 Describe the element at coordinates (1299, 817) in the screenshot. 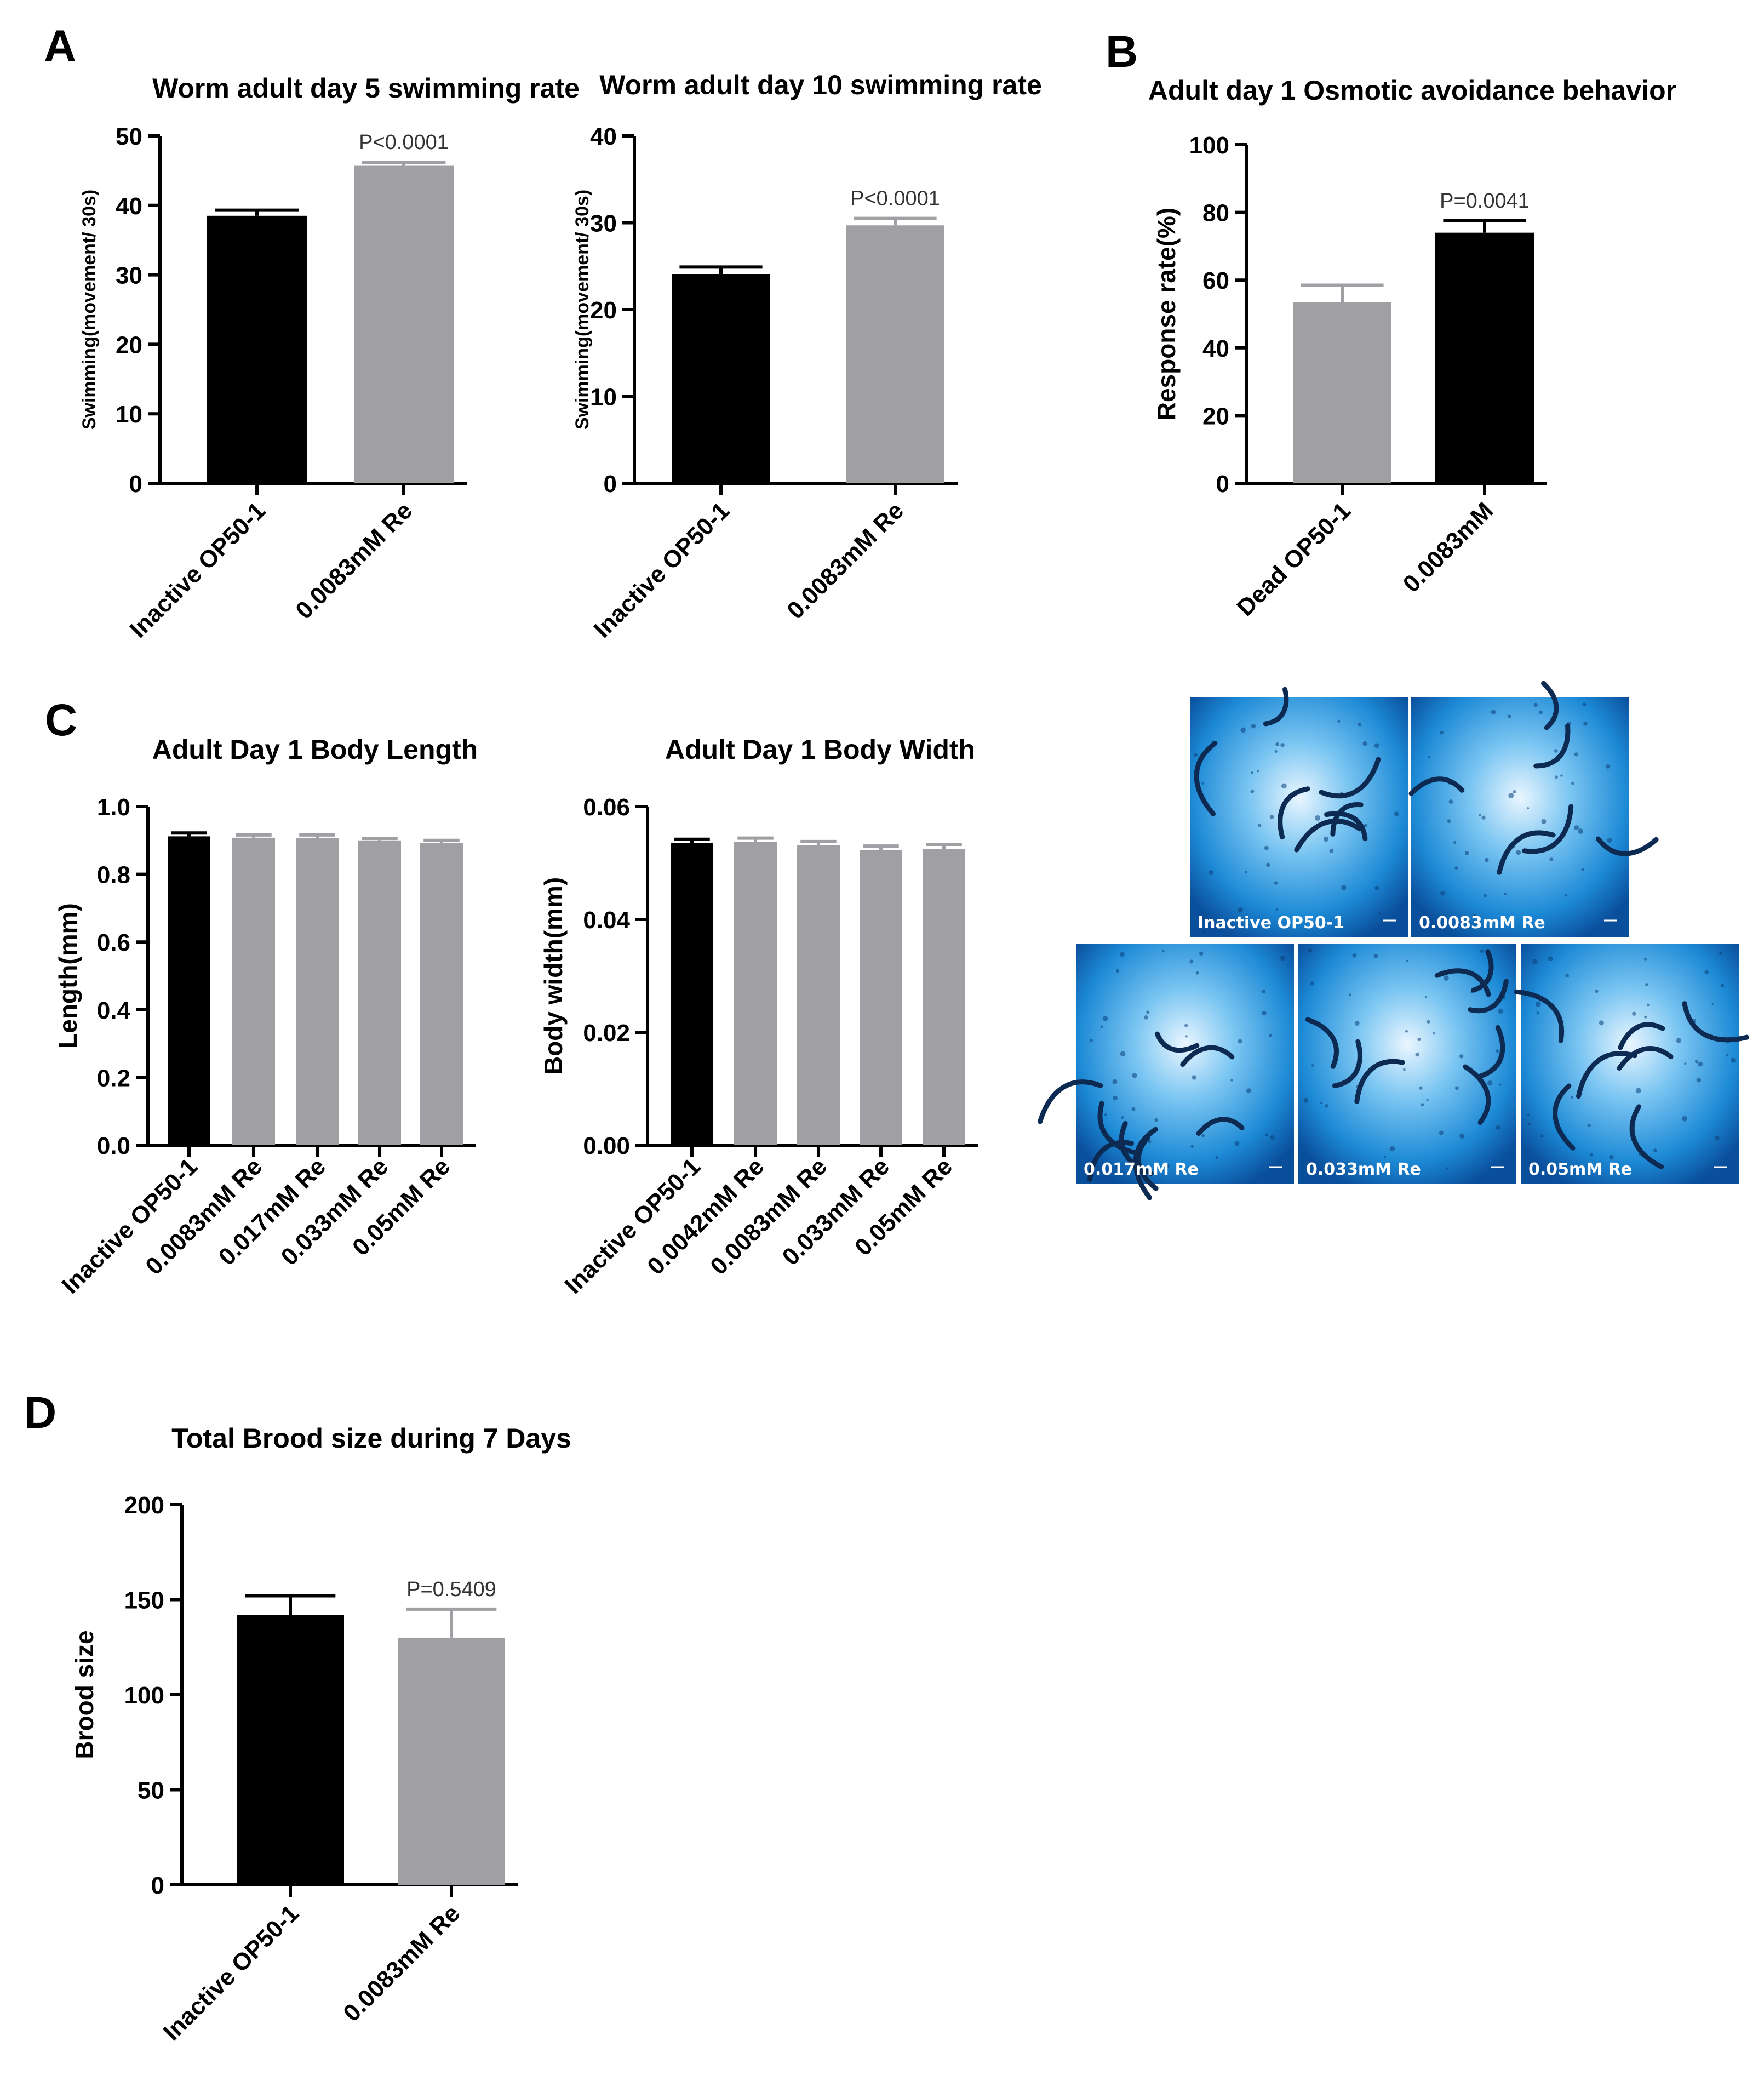

I see `micrograph-background` at that location.